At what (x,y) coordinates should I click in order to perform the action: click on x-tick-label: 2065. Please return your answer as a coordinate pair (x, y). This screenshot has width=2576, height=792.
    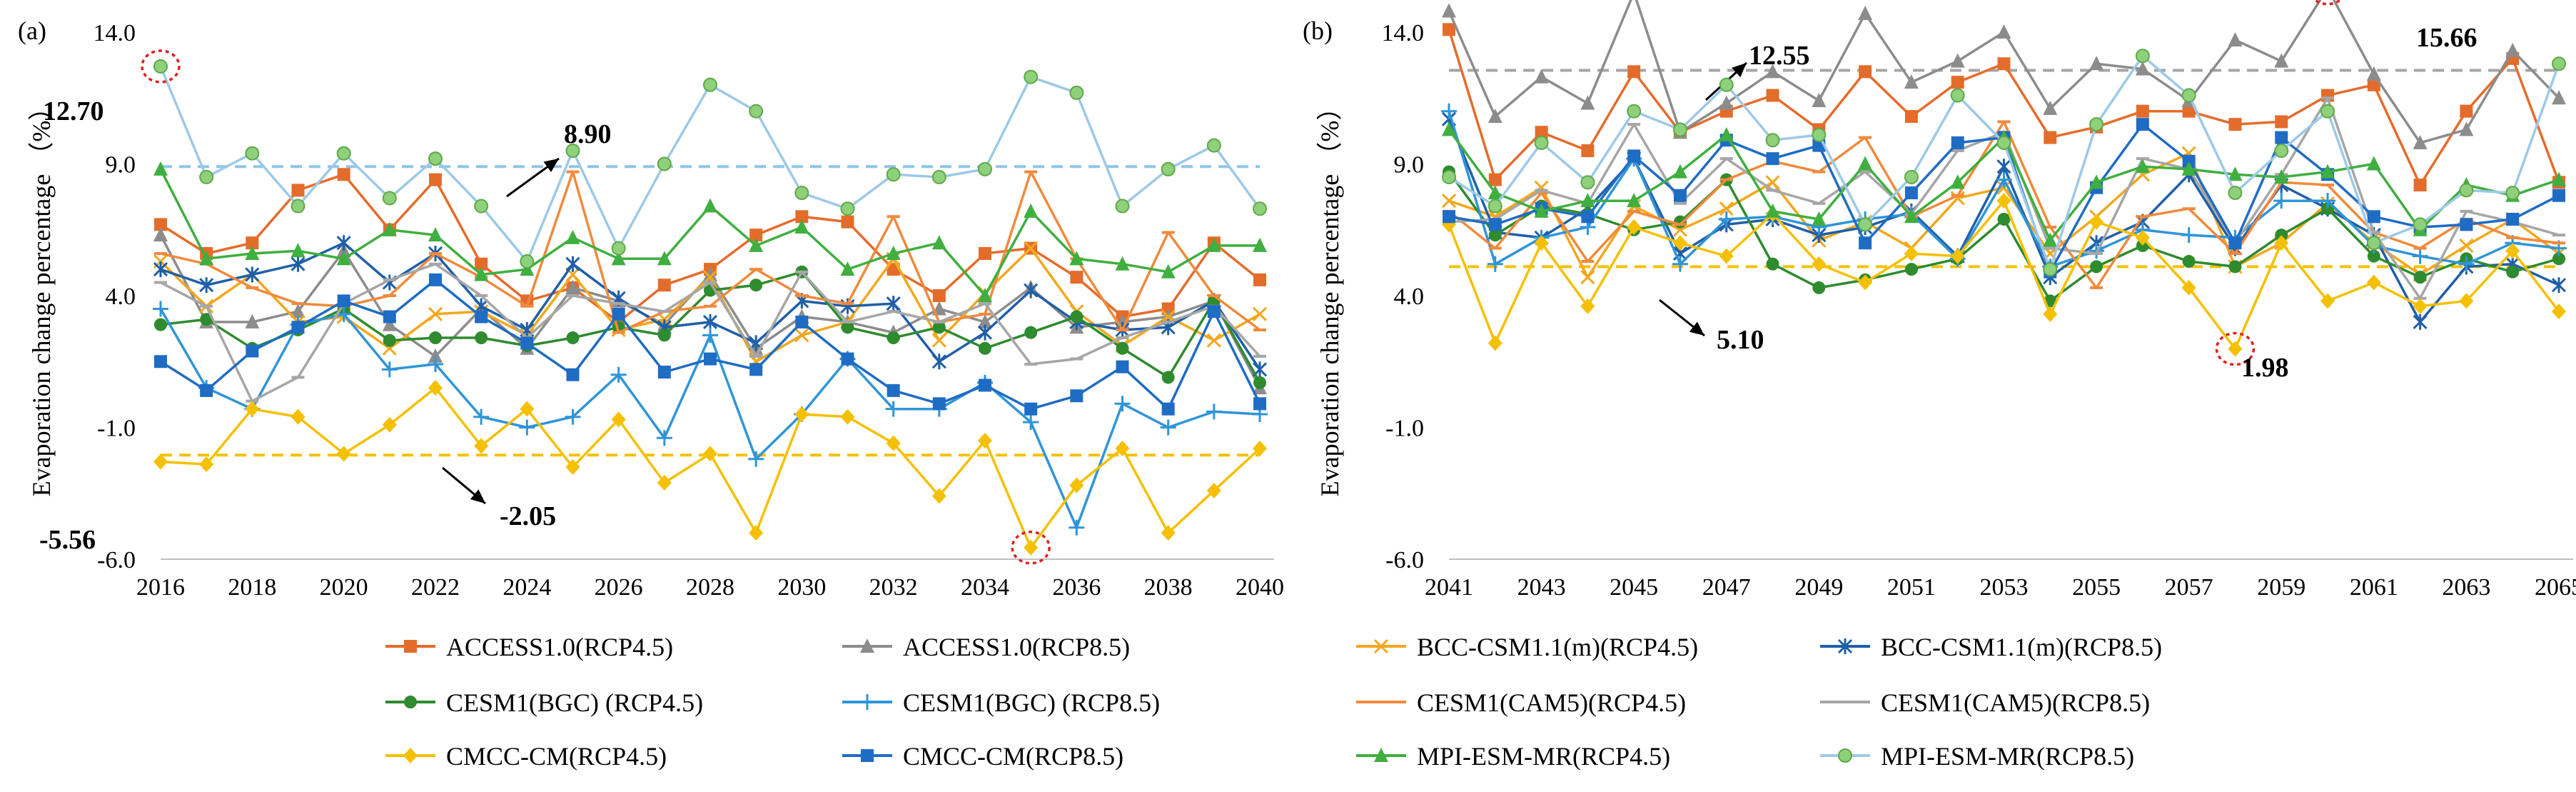
    Looking at the image, I should click on (2555, 587).